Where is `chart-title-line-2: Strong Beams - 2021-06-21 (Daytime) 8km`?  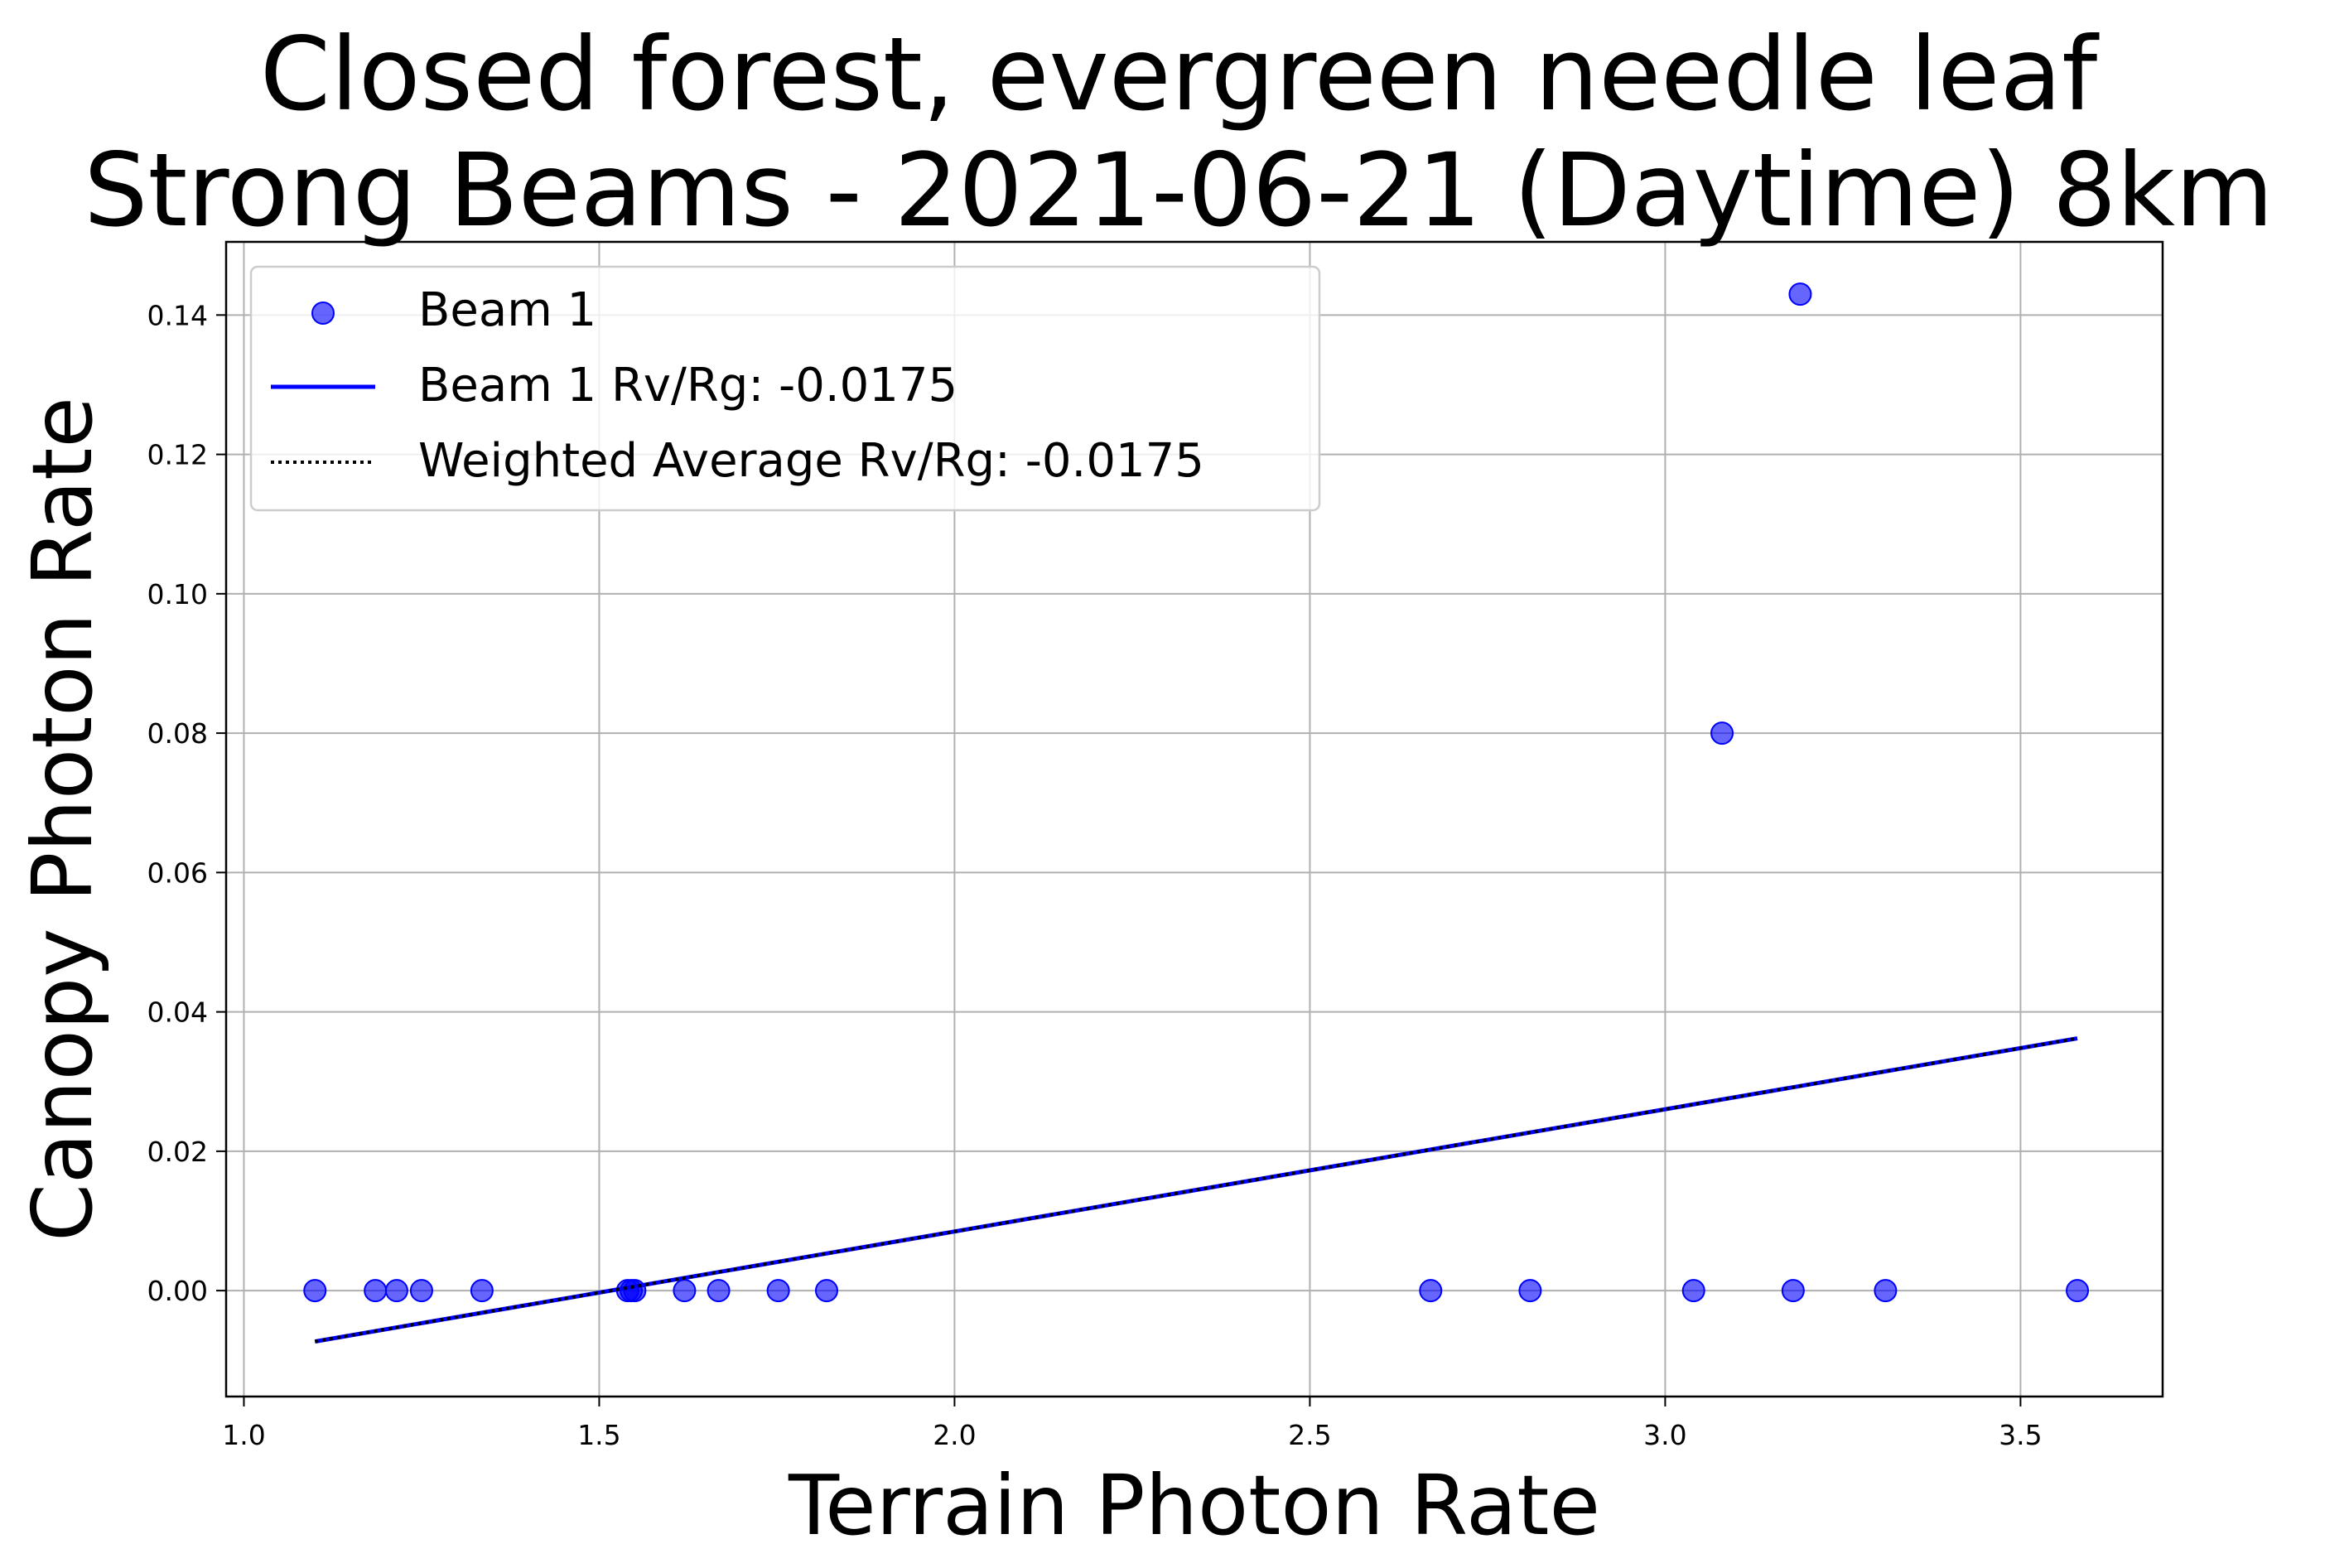
chart-title-line-2: Strong Beams - 2021-06-21 (Daytime) 8km is located at coordinates (1179, 190).